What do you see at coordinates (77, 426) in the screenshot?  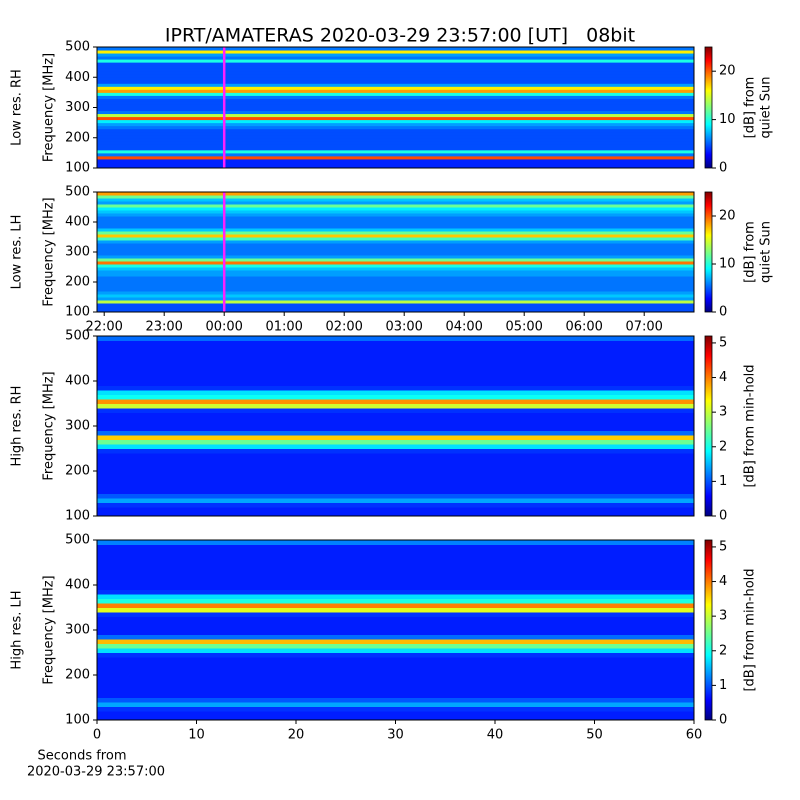 I see `y-tick-label: 300` at bounding box center [77, 426].